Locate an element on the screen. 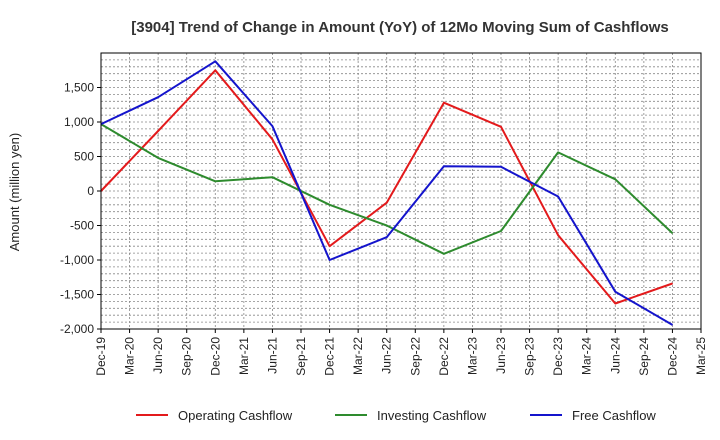 The image size is (720, 440). x-tick-label: Mar-20 is located at coordinates (130, 356).